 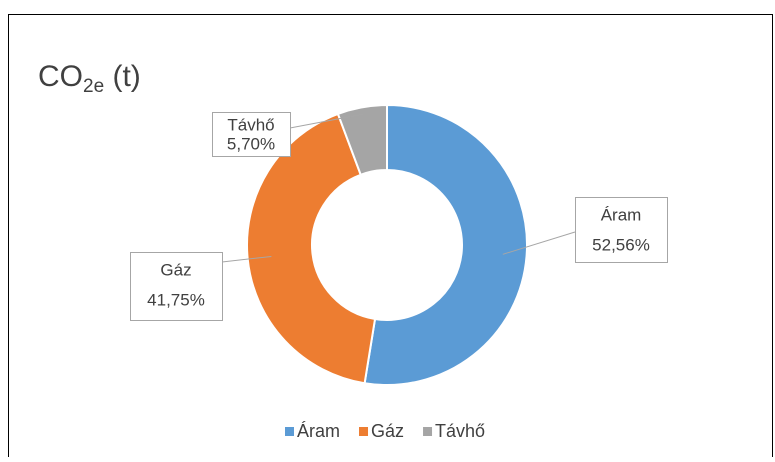 I want to click on data-label-category: Gáz, so click(x=175, y=269).